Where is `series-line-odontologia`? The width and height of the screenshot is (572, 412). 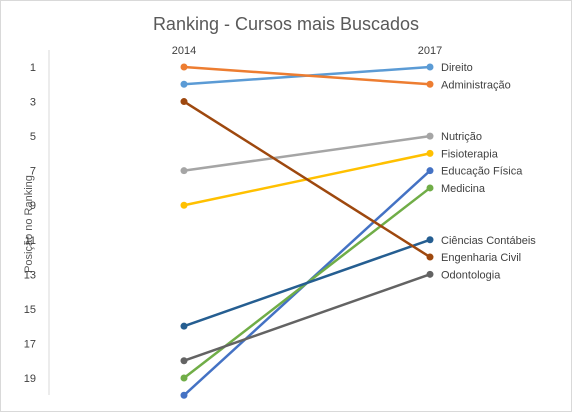
series-line-odontologia is located at coordinates (307, 317).